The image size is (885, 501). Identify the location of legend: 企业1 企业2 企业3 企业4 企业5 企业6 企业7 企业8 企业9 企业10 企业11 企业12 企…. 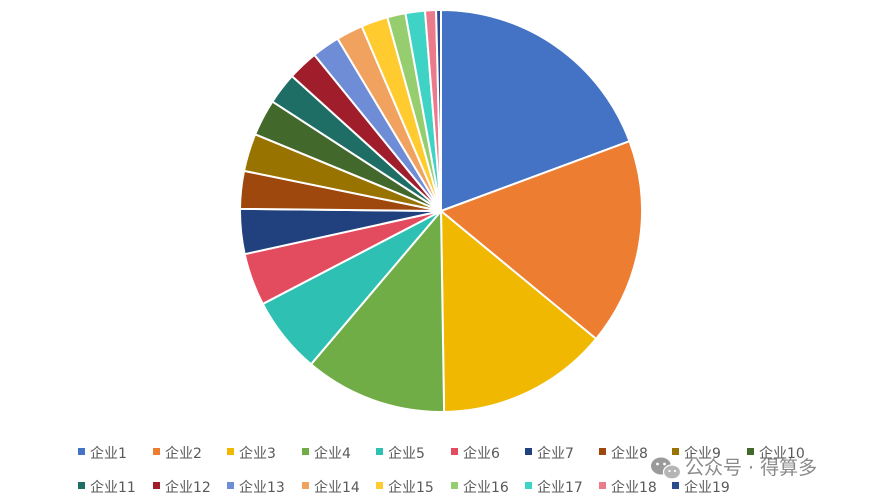
(441, 470).